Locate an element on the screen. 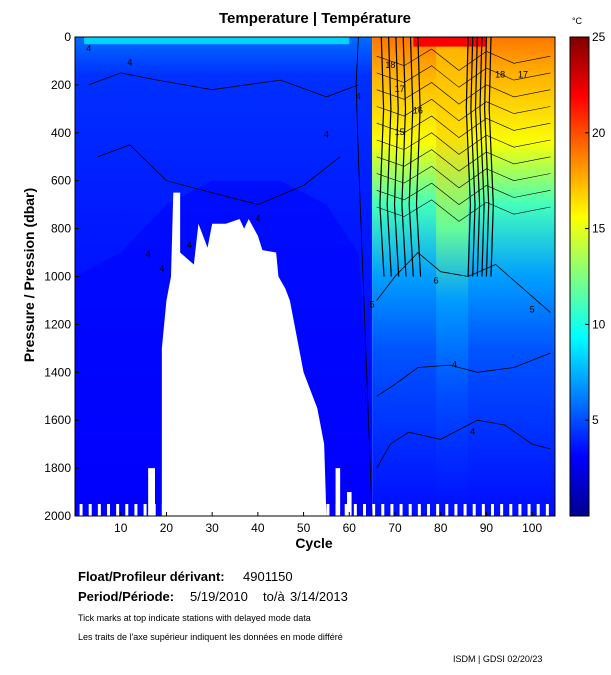  x-axis-label: Cycle is located at coordinates (314, 543).